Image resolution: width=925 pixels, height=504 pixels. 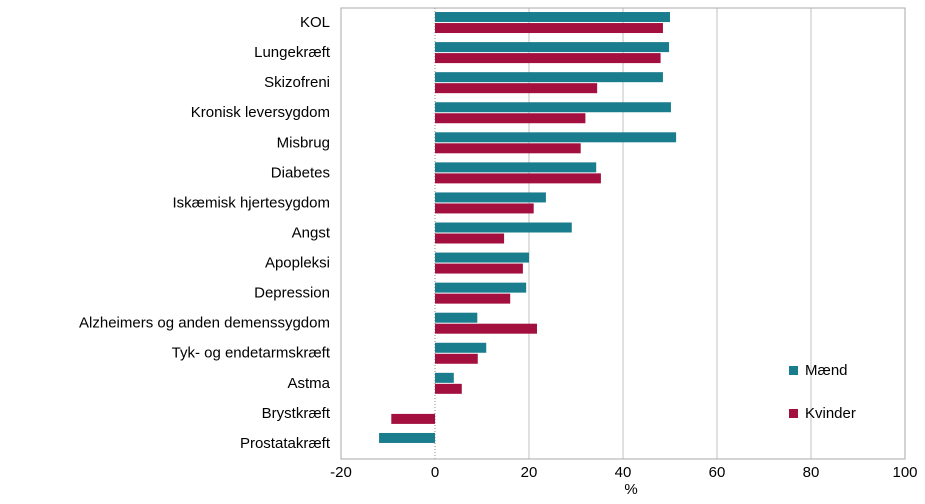 What do you see at coordinates (260, 112) in the screenshot?
I see `y-tick-label: Kronisk leversygdom` at bounding box center [260, 112].